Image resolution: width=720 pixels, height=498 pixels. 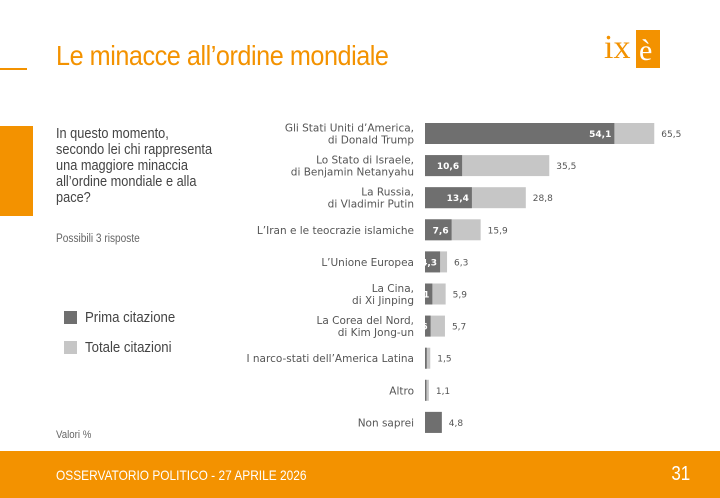 What do you see at coordinates (429, 263) in the screenshot?
I see `value-label-first-4: 4,3` at bounding box center [429, 263].